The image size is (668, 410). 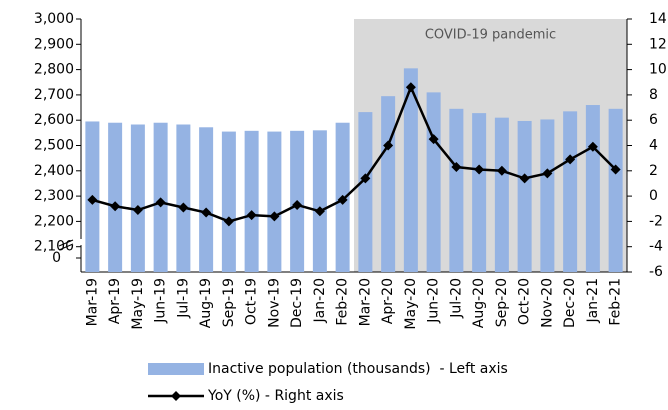 What do you see at coordinates (656, 247) in the screenshot?
I see `y2-tick-label: -4` at bounding box center [656, 247].